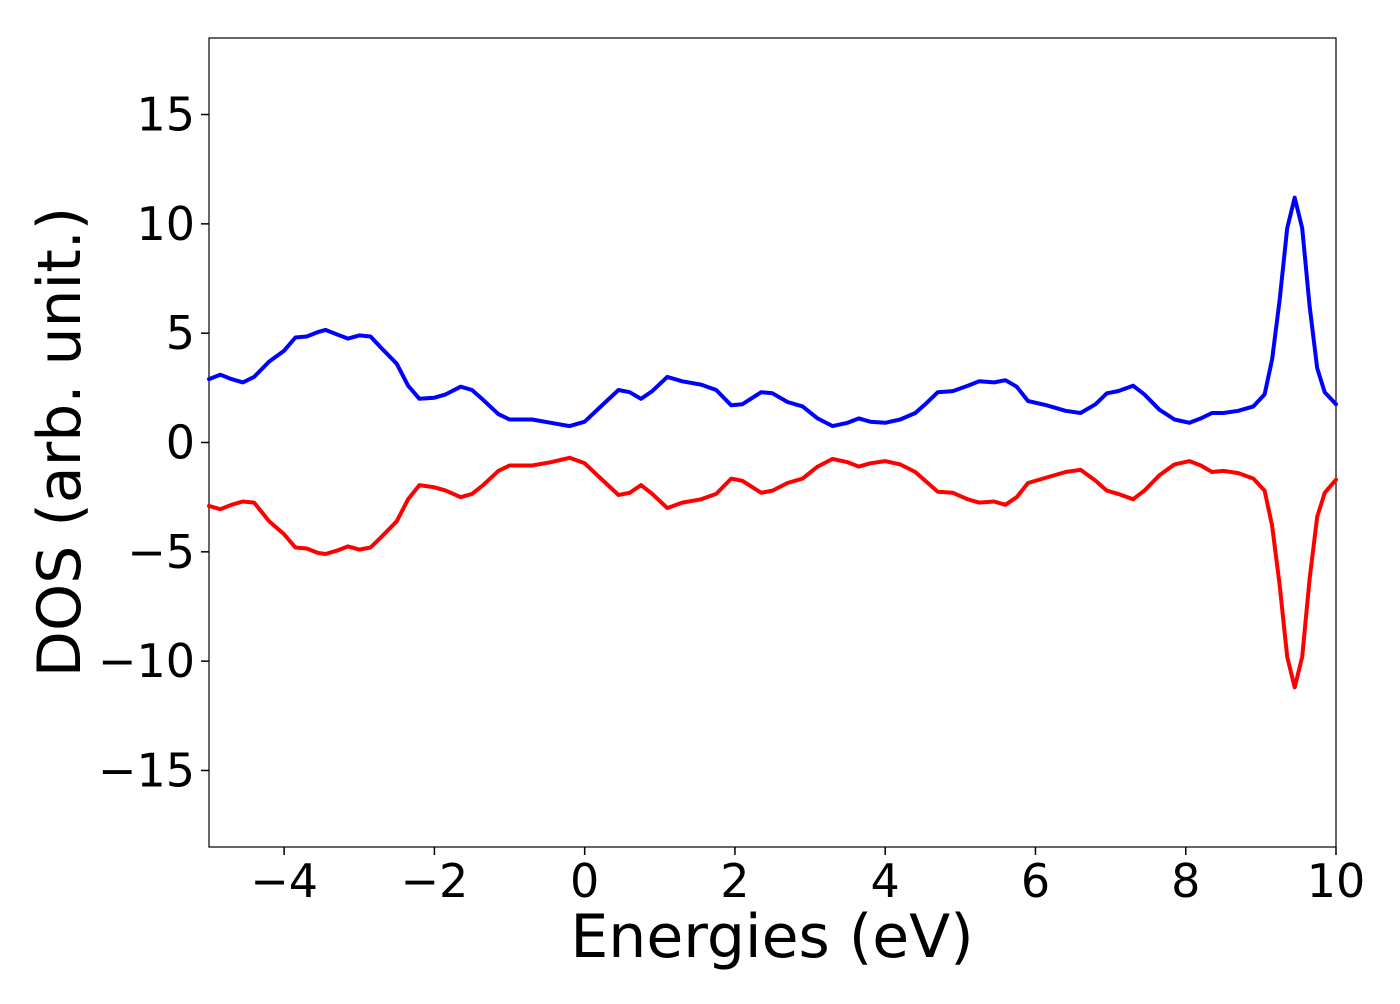 Image resolution: width=1400 pixels, height=1004 pixels. Describe the element at coordinates (165, 115) in the screenshot. I see `y-tick-label: 15` at that location.